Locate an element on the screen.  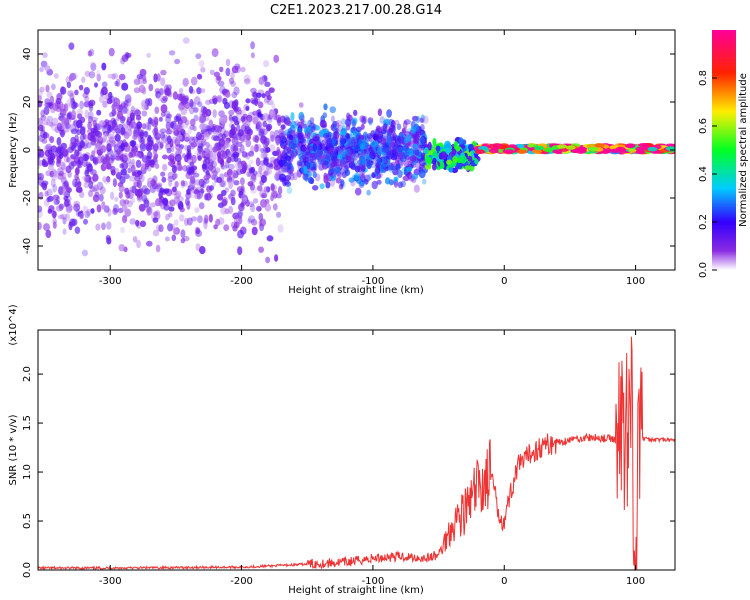
y-tick-label: 0.5 is located at coordinates (27, 521).